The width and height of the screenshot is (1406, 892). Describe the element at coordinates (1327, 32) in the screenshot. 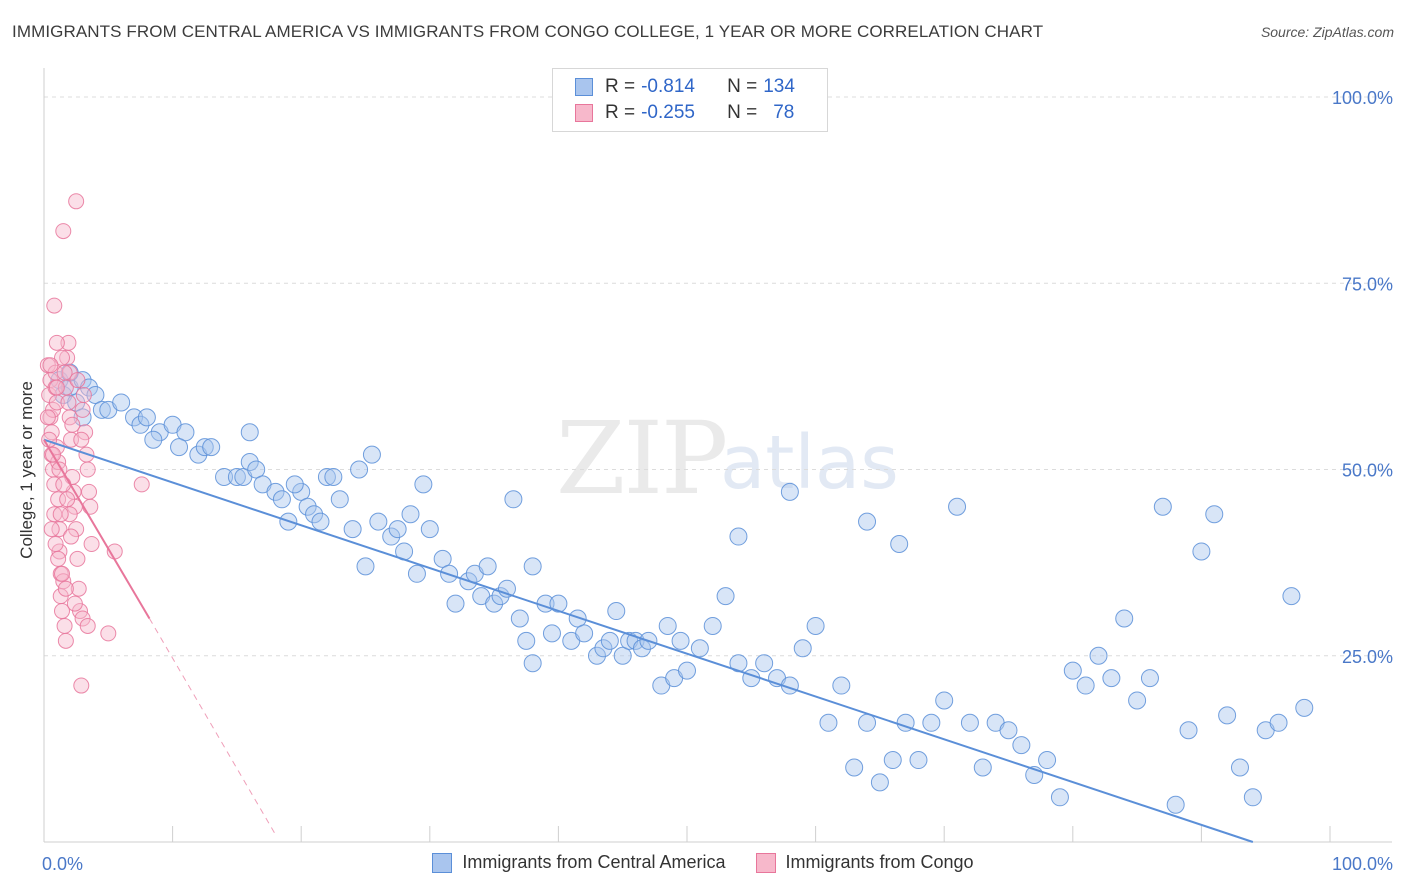

I see `chart-source: Source: ZipAtlas.com` at that location.